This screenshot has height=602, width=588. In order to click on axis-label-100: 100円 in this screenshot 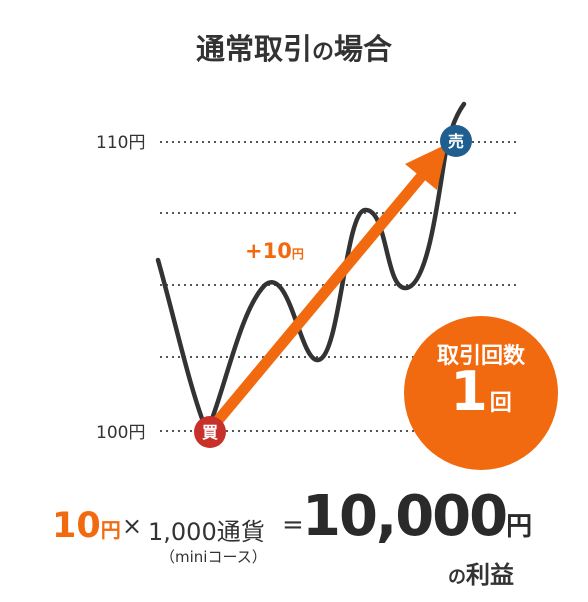, I will do `click(120, 433)`.